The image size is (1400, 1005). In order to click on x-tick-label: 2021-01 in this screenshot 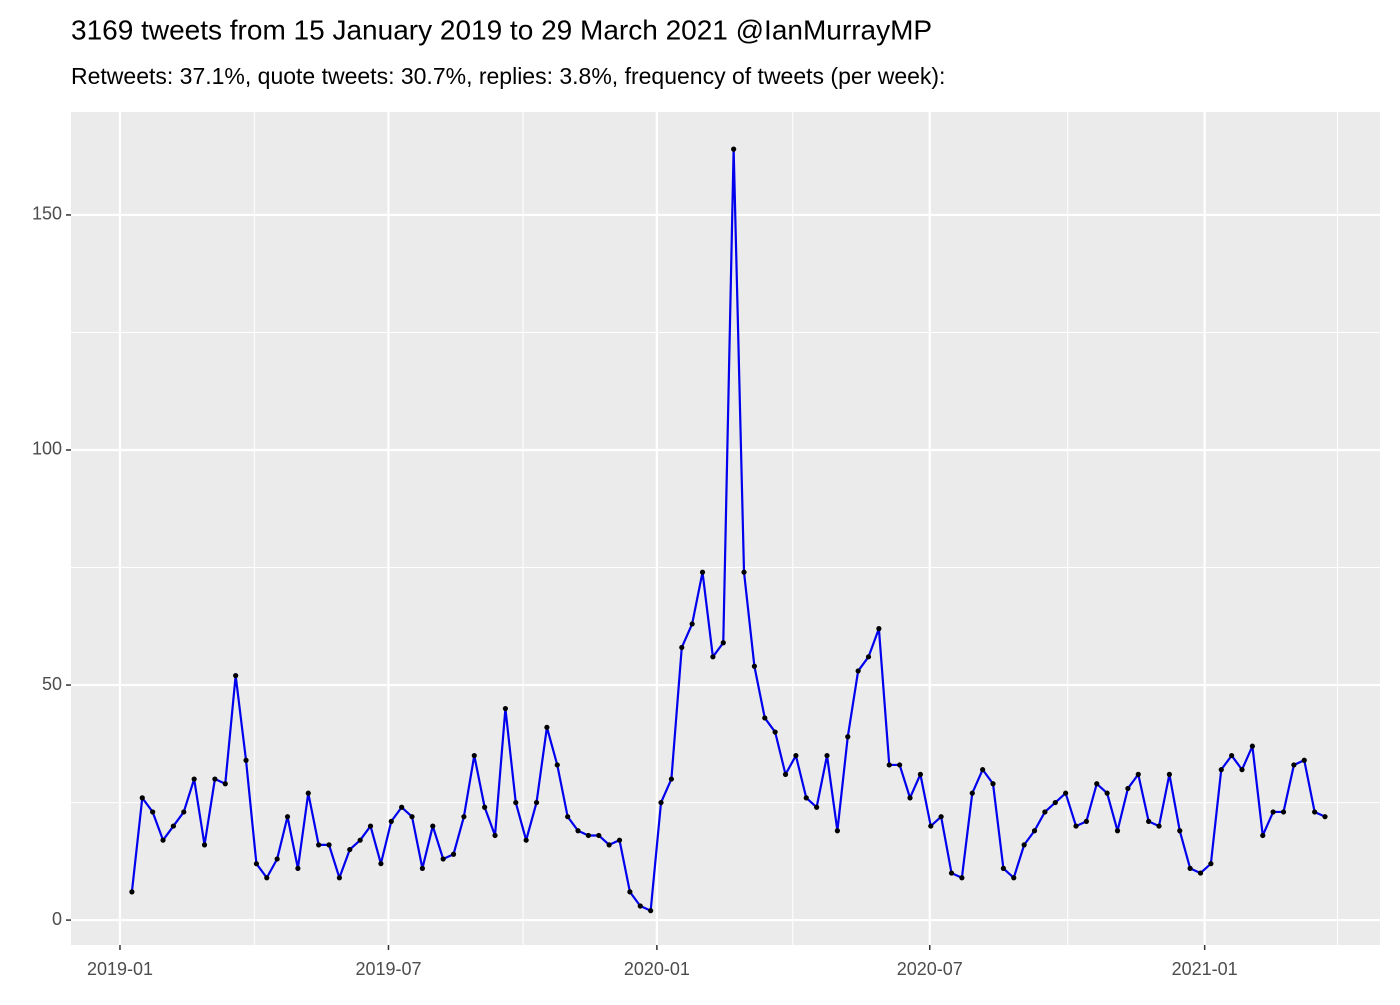, I will do `click(1205, 969)`.